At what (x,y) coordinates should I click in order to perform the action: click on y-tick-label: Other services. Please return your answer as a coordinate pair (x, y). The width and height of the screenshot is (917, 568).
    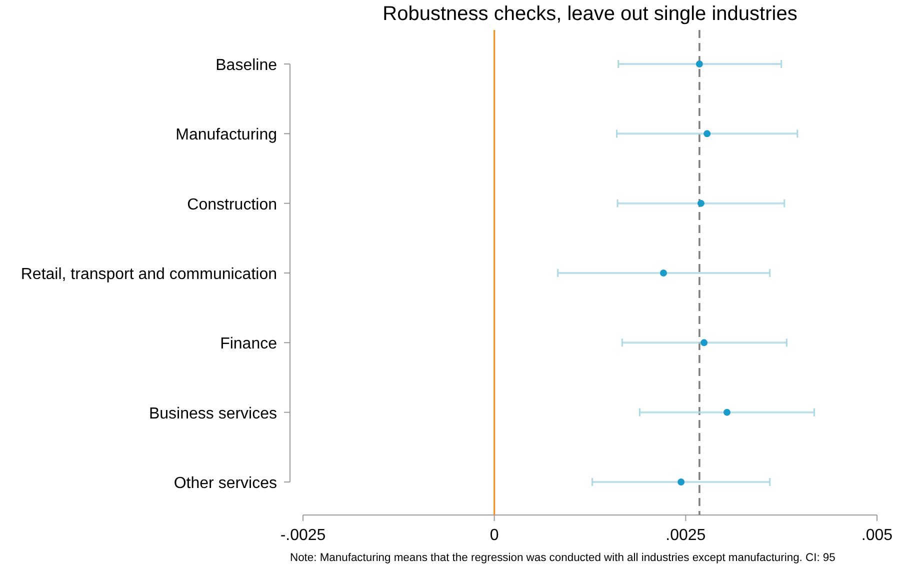
    Looking at the image, I should click on (225, 483).